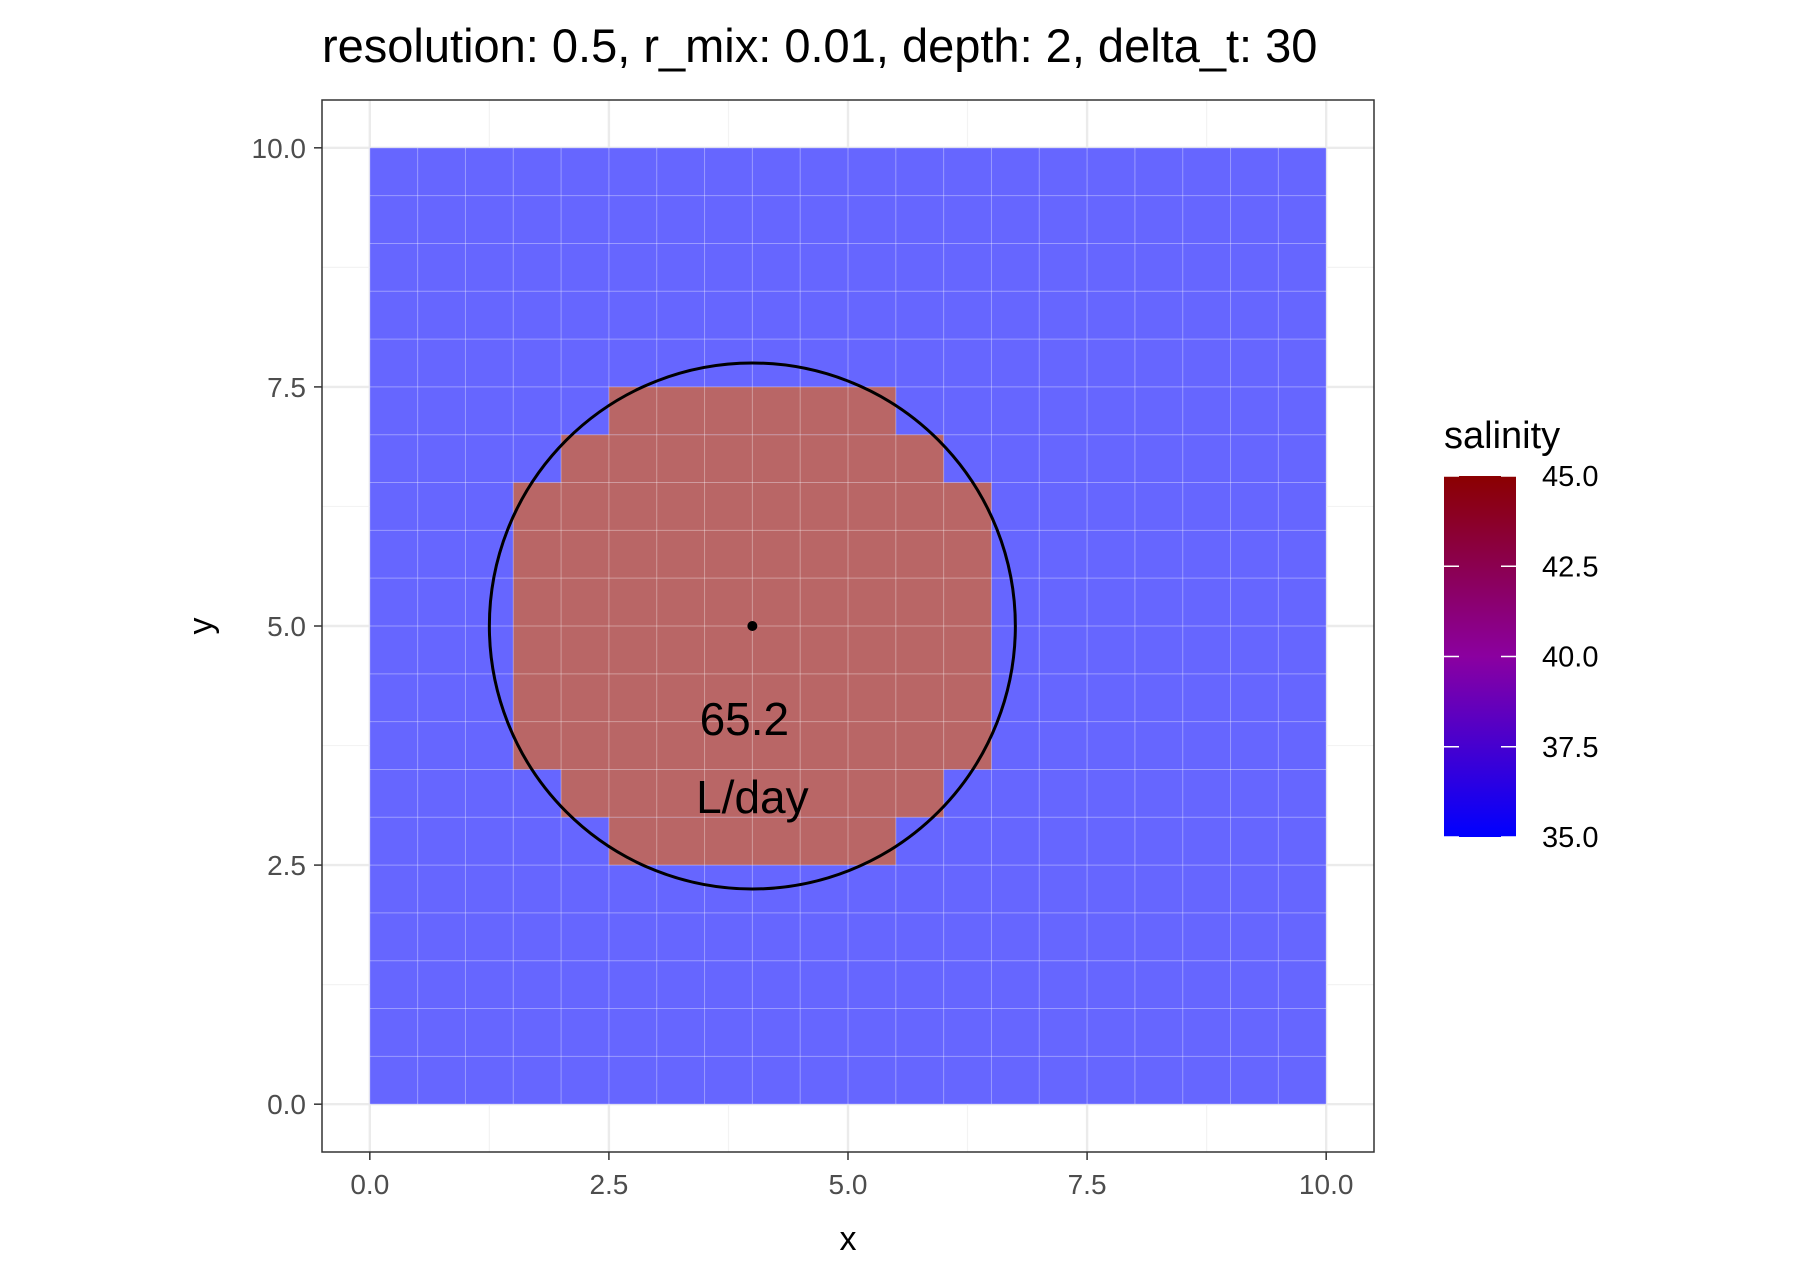 Image resolution: width=1800 pixels, height=1275 pixels. I want to click on y-tick-label: 0.0, so click(286, 1104).